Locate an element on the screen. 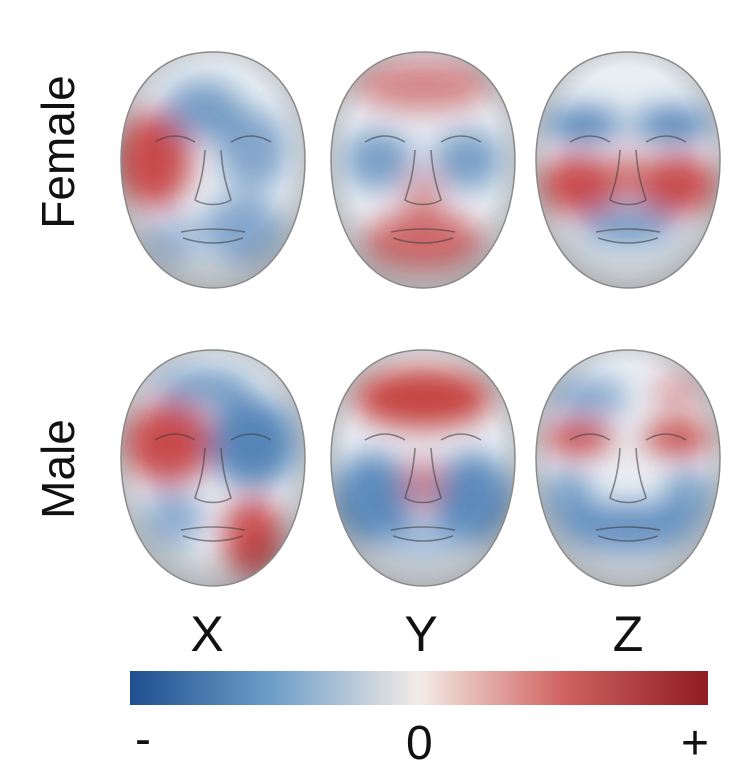 The width and height of the screenshot is (752, 784). face-male-z is located at coordinates (628, 468).